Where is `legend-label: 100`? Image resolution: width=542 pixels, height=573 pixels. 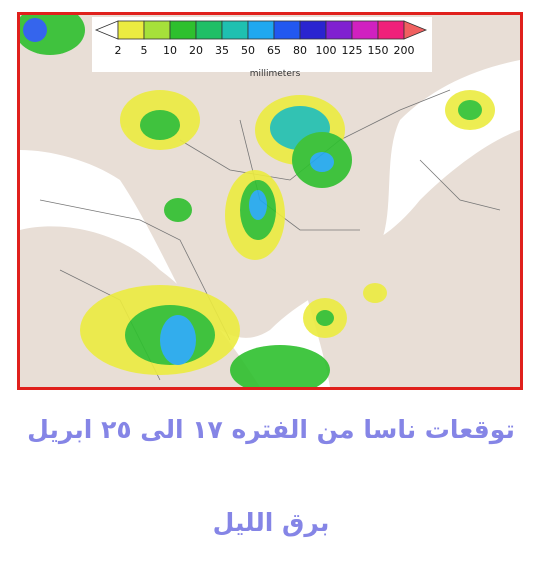
legend-label: 100 is located at coordinates (326, 50).